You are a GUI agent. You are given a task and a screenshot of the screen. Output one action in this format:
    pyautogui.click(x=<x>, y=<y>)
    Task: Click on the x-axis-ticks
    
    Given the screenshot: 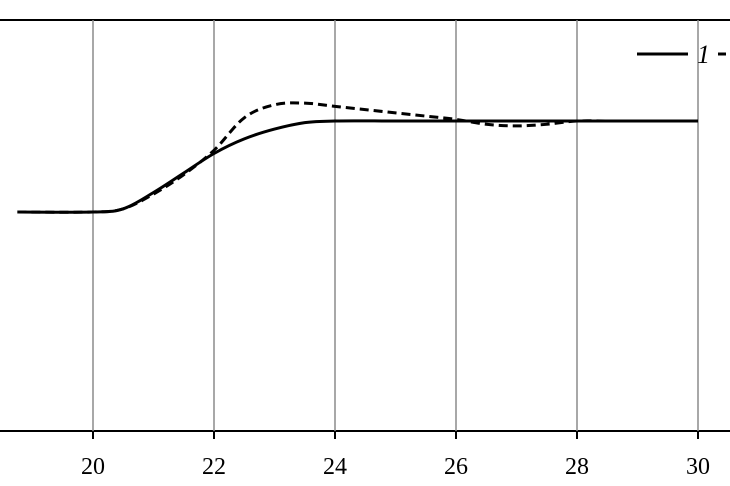 What is the action you would take?
    pyautogui.click(x=395, y=435)
    